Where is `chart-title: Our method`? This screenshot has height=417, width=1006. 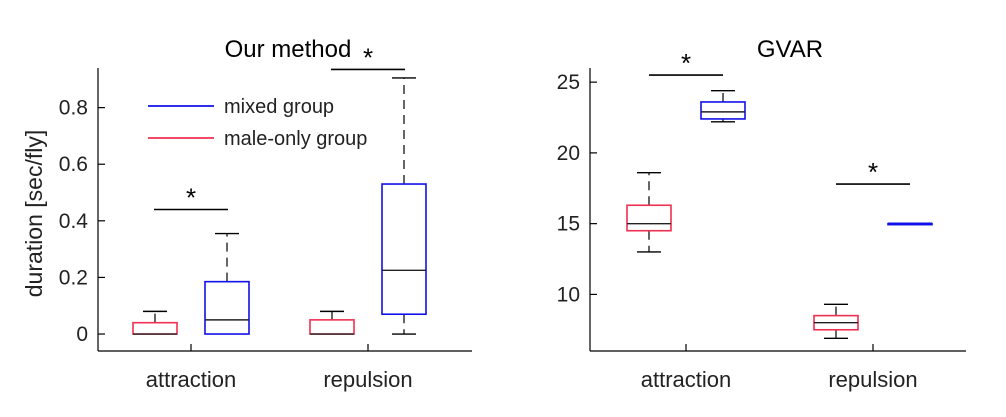
chart-title: Our method is located at coordinates (288, 49).